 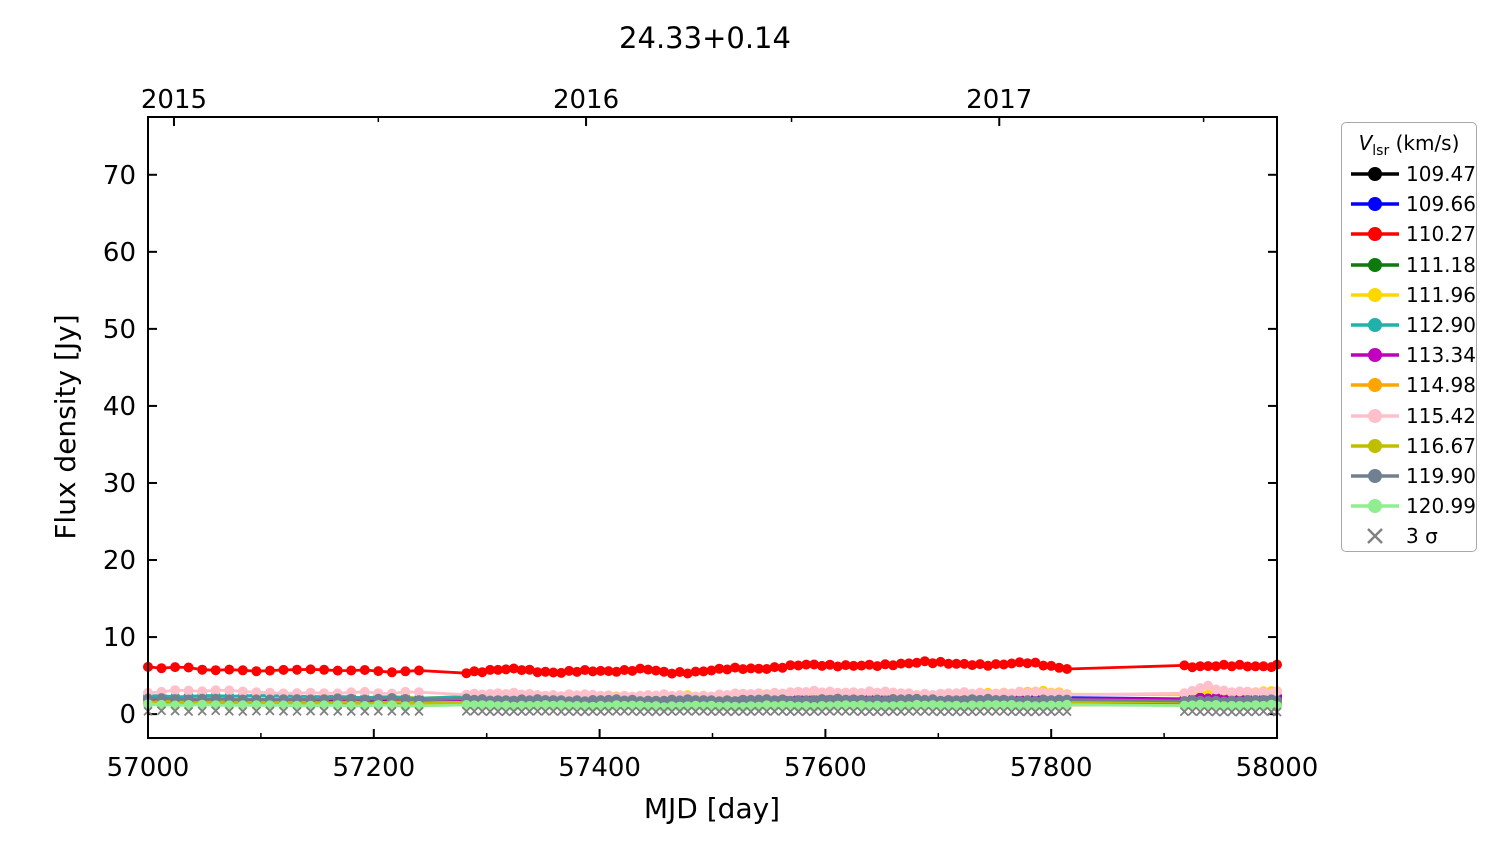 I want to click on y-tick-label: 30, so click(x=119, y=484).